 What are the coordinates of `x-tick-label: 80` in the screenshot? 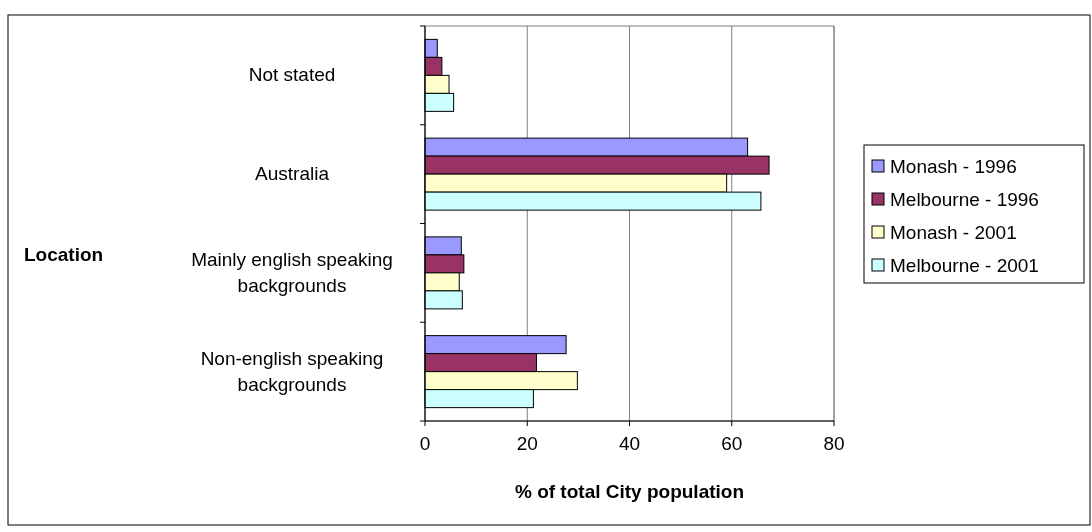 It's located at (834, 443).